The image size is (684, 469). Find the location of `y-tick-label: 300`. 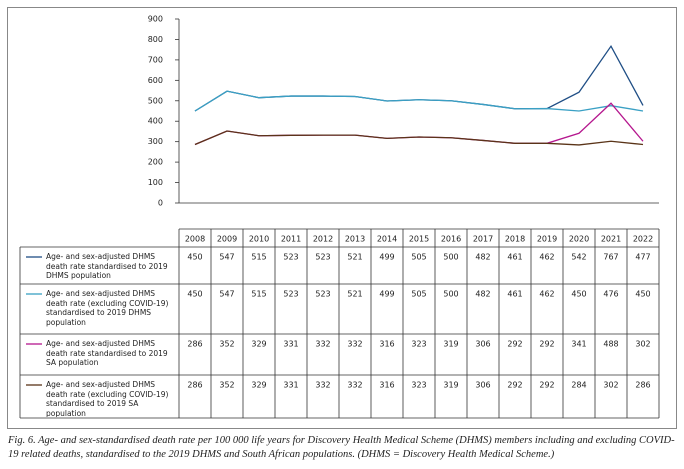

y-tick-label: 300 is located at coordinates (155, 141).